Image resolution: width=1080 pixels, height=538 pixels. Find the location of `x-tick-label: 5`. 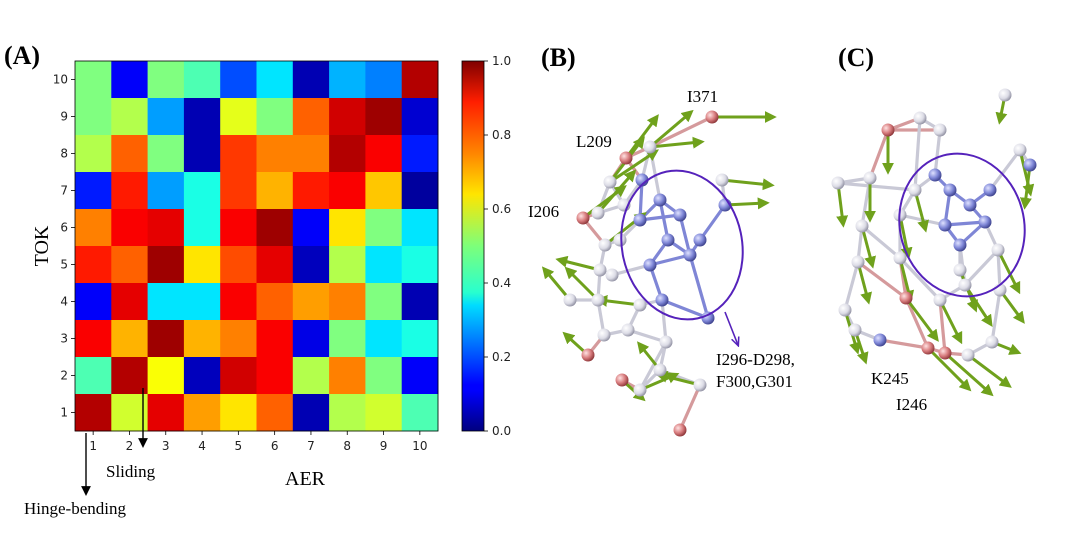

x-tick-label: 5 is located at coordinates (239, 446).